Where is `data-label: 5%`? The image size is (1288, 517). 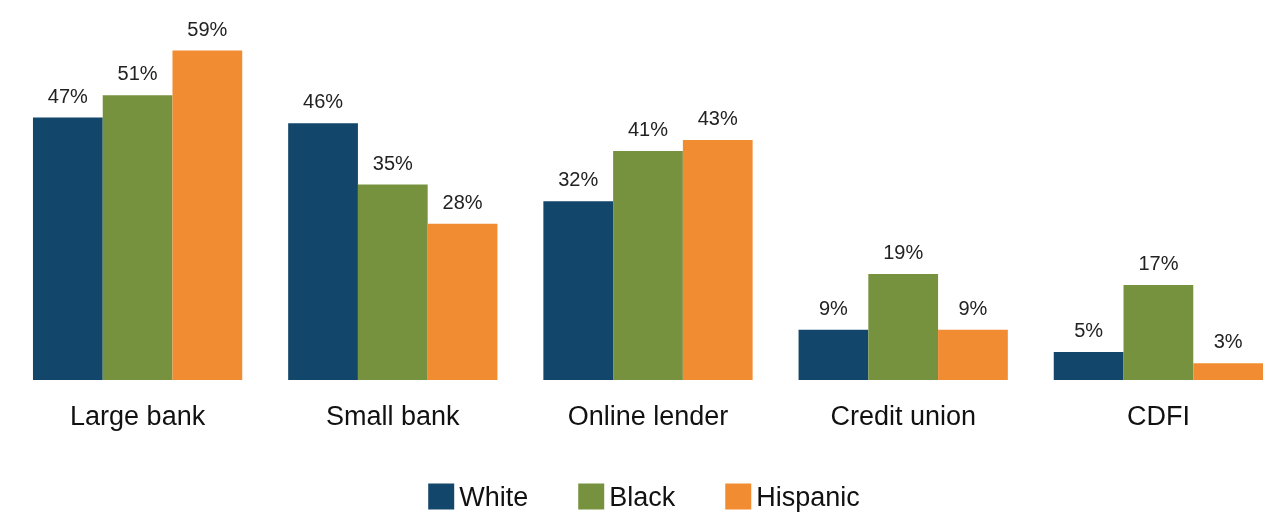 data-label: 5% is located at coordinates (1089, 330).